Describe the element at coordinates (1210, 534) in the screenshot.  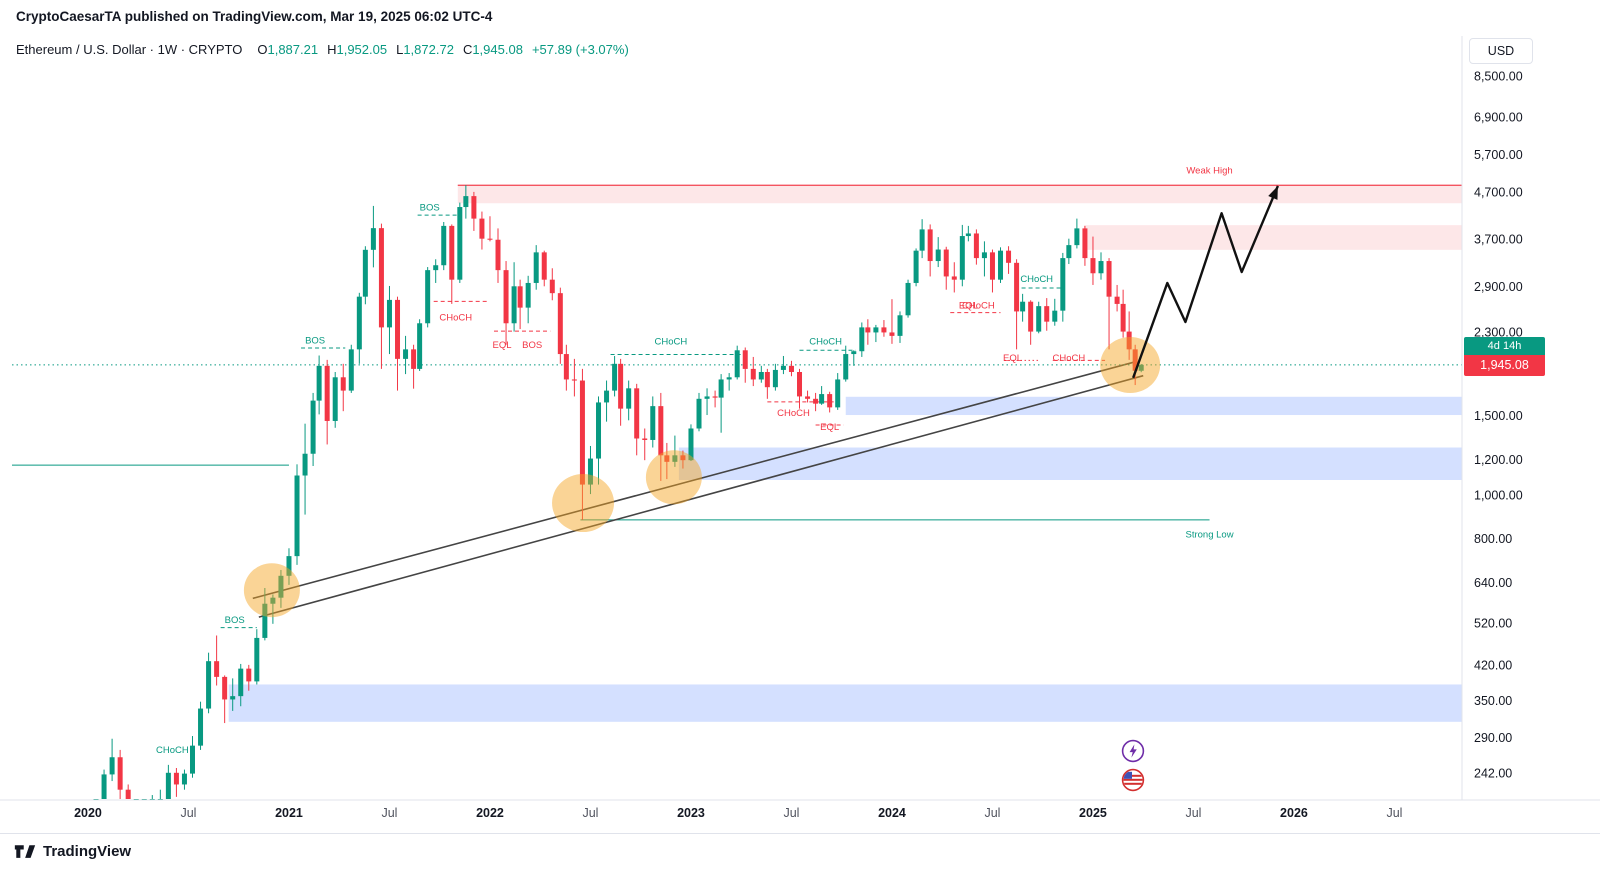
I see `annotation-label: Strong Low` at that location.